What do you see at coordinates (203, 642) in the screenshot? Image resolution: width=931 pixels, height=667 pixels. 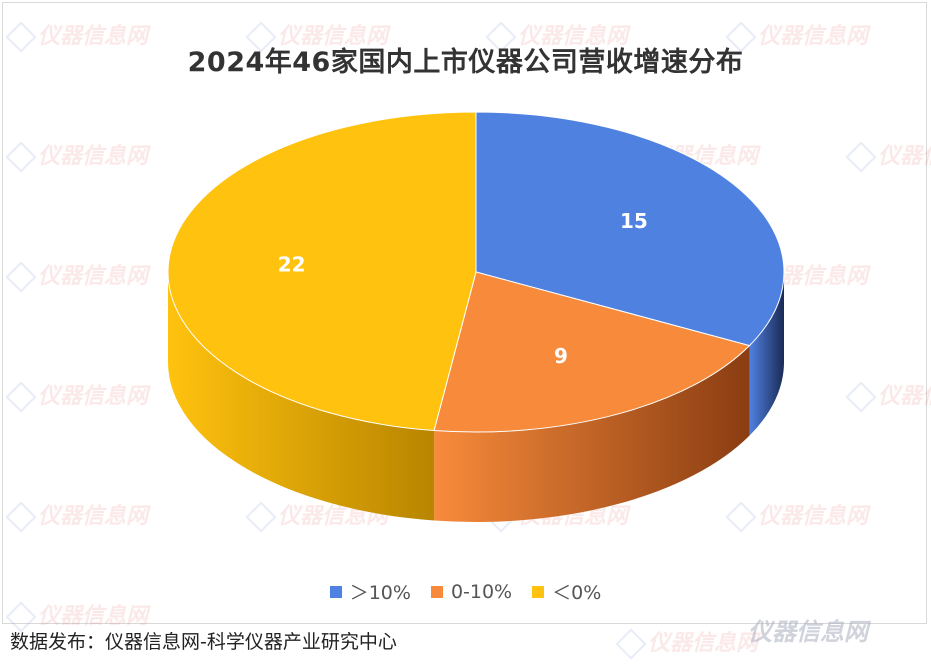 I see `source-note: 数据发布：仪器信息网-科学仪器产业研究中心` at bounding box center [203, 642].